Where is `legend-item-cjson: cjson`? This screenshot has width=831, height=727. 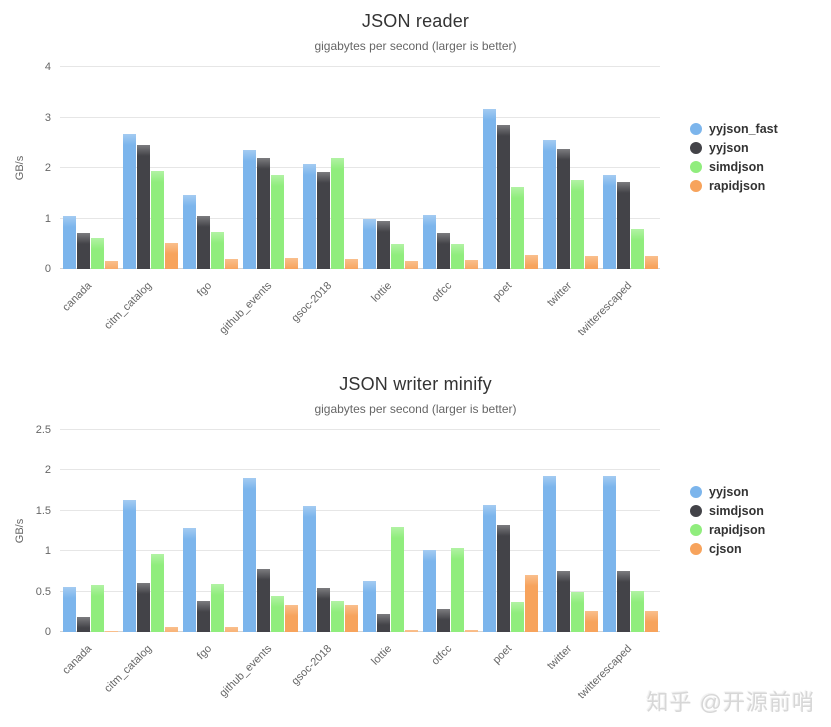 legend-item-cjson: cjson is located at coordinates (727, 549).